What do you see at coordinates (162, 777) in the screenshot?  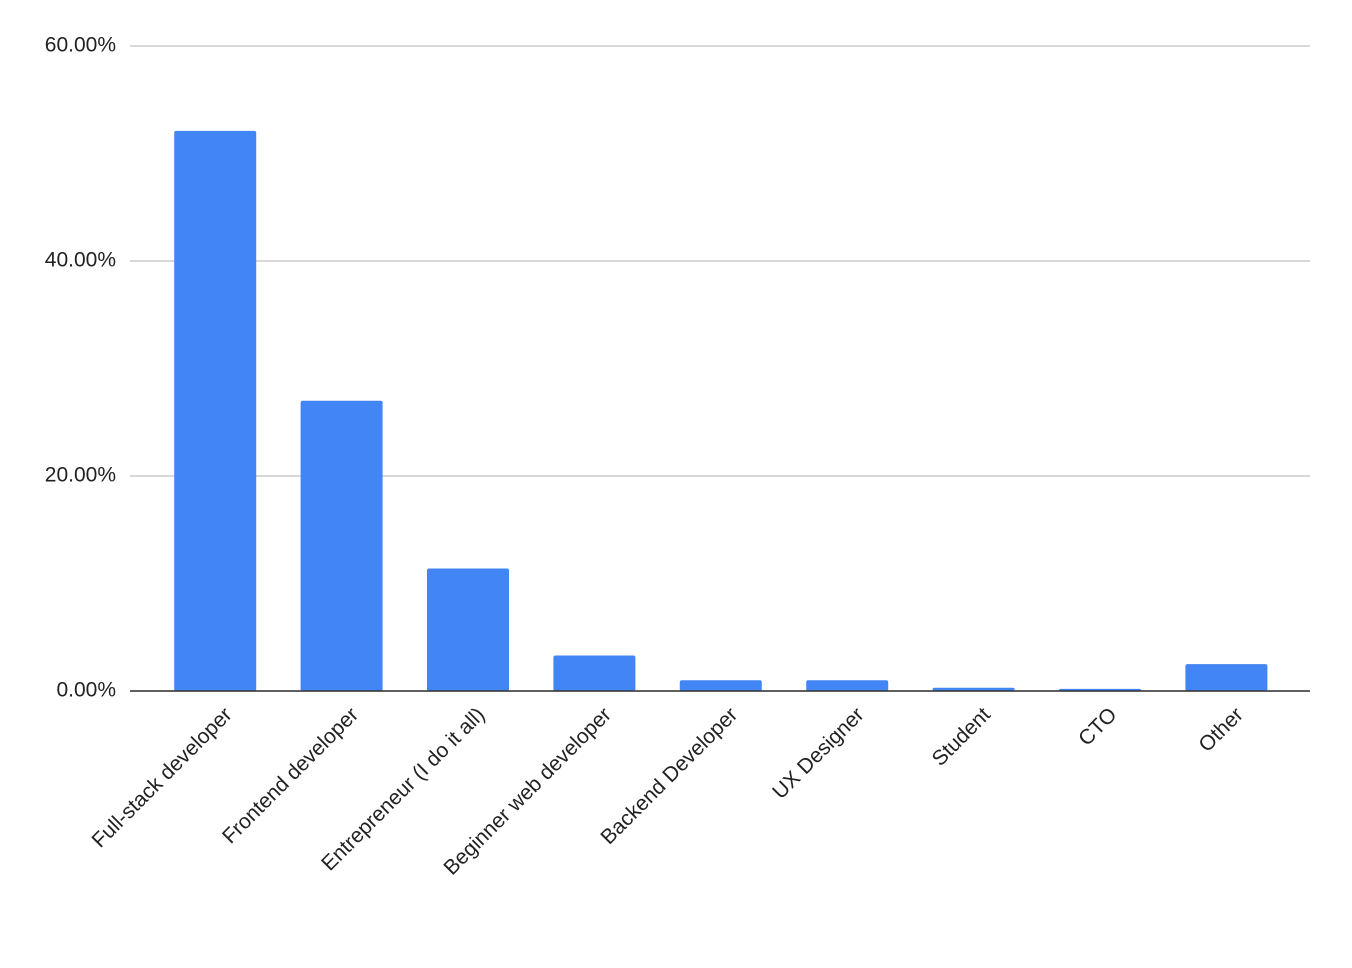 I see `x-tick-label: Full-stack developer` at bounding box center [162, 777].